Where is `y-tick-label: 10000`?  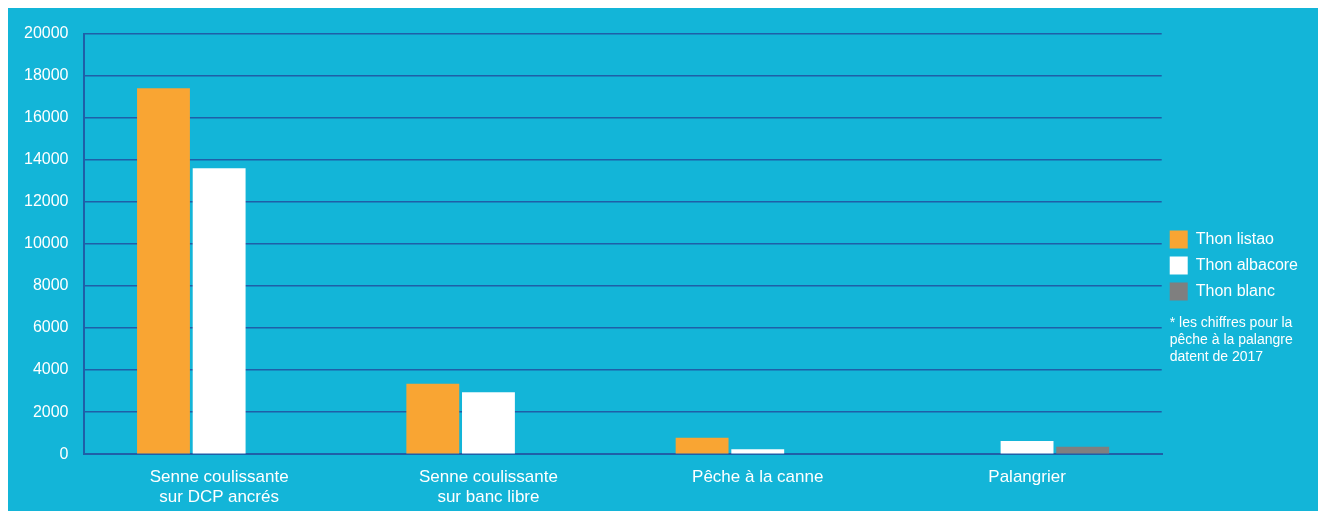
y-tick-label: 10000 is located at coordinates (46, 243).